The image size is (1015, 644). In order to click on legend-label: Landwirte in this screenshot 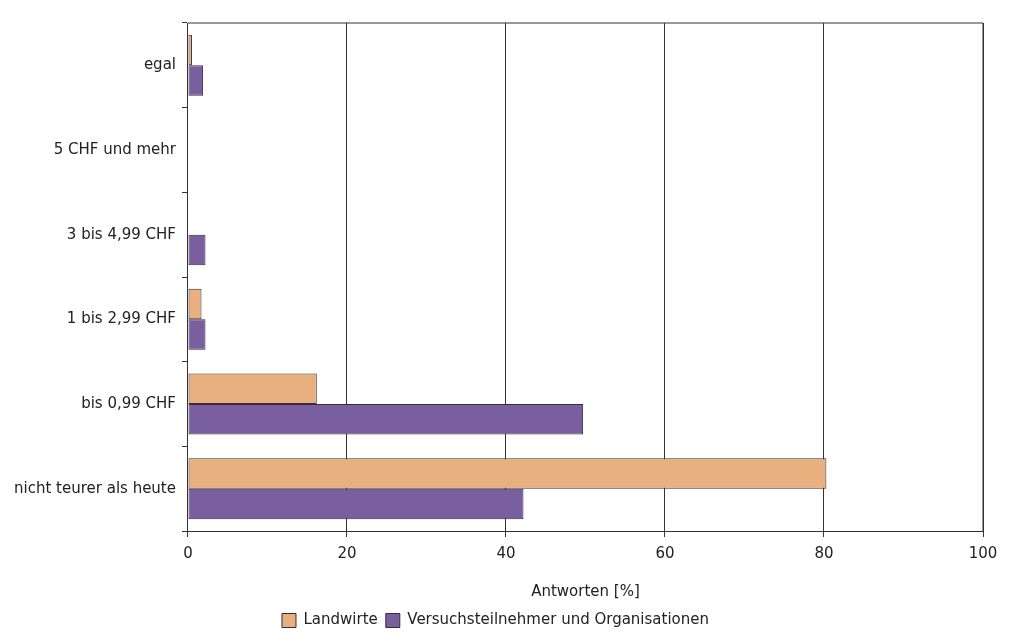, I will do `click(340, 619)`.